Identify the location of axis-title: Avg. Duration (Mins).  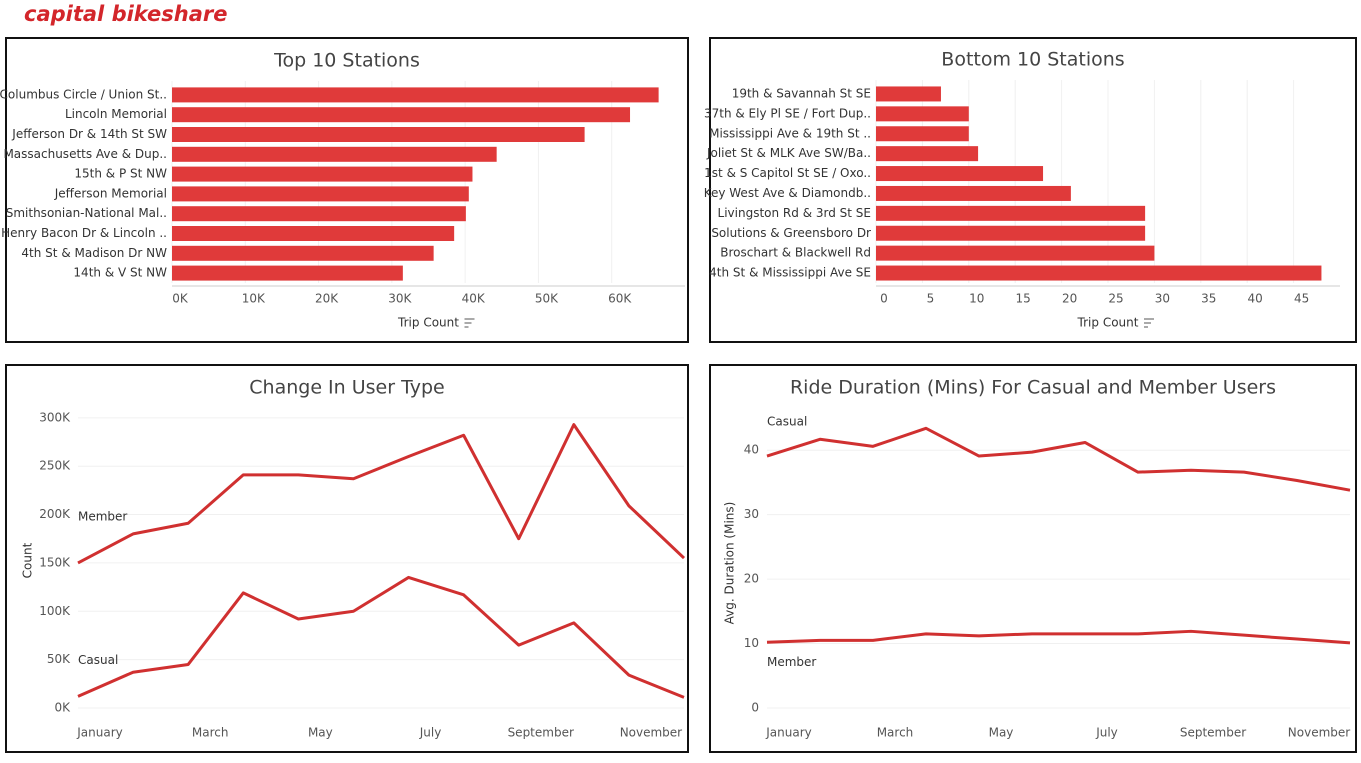
(730, 563).